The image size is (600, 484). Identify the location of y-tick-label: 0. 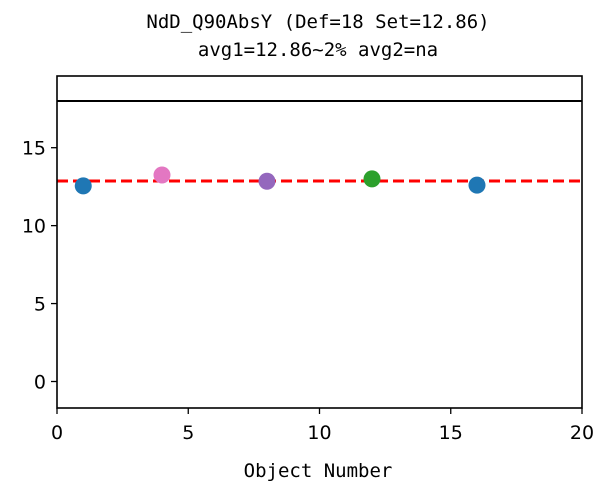
(40, 383).